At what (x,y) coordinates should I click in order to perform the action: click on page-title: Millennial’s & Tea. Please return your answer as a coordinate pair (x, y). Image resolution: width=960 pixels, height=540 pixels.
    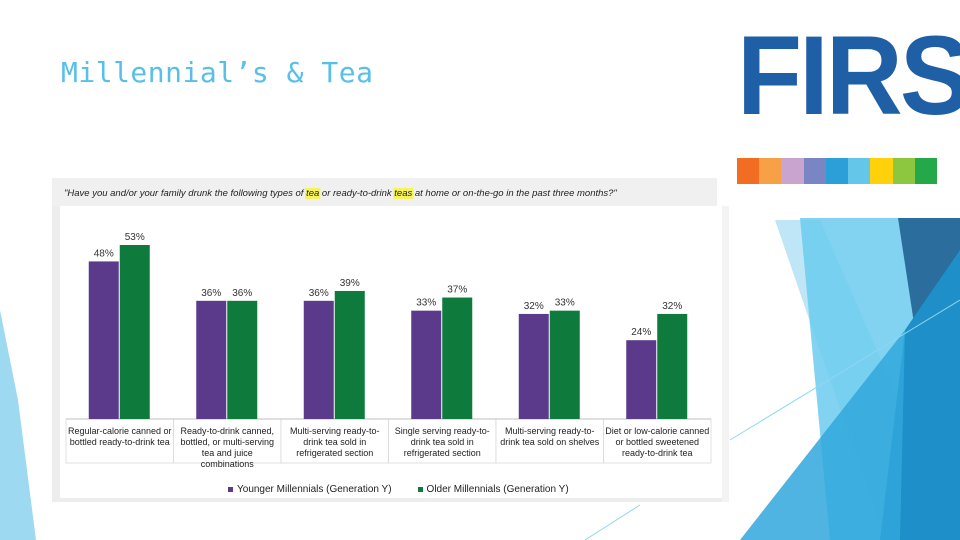
    Looking at the image, I should click on (217, 72).